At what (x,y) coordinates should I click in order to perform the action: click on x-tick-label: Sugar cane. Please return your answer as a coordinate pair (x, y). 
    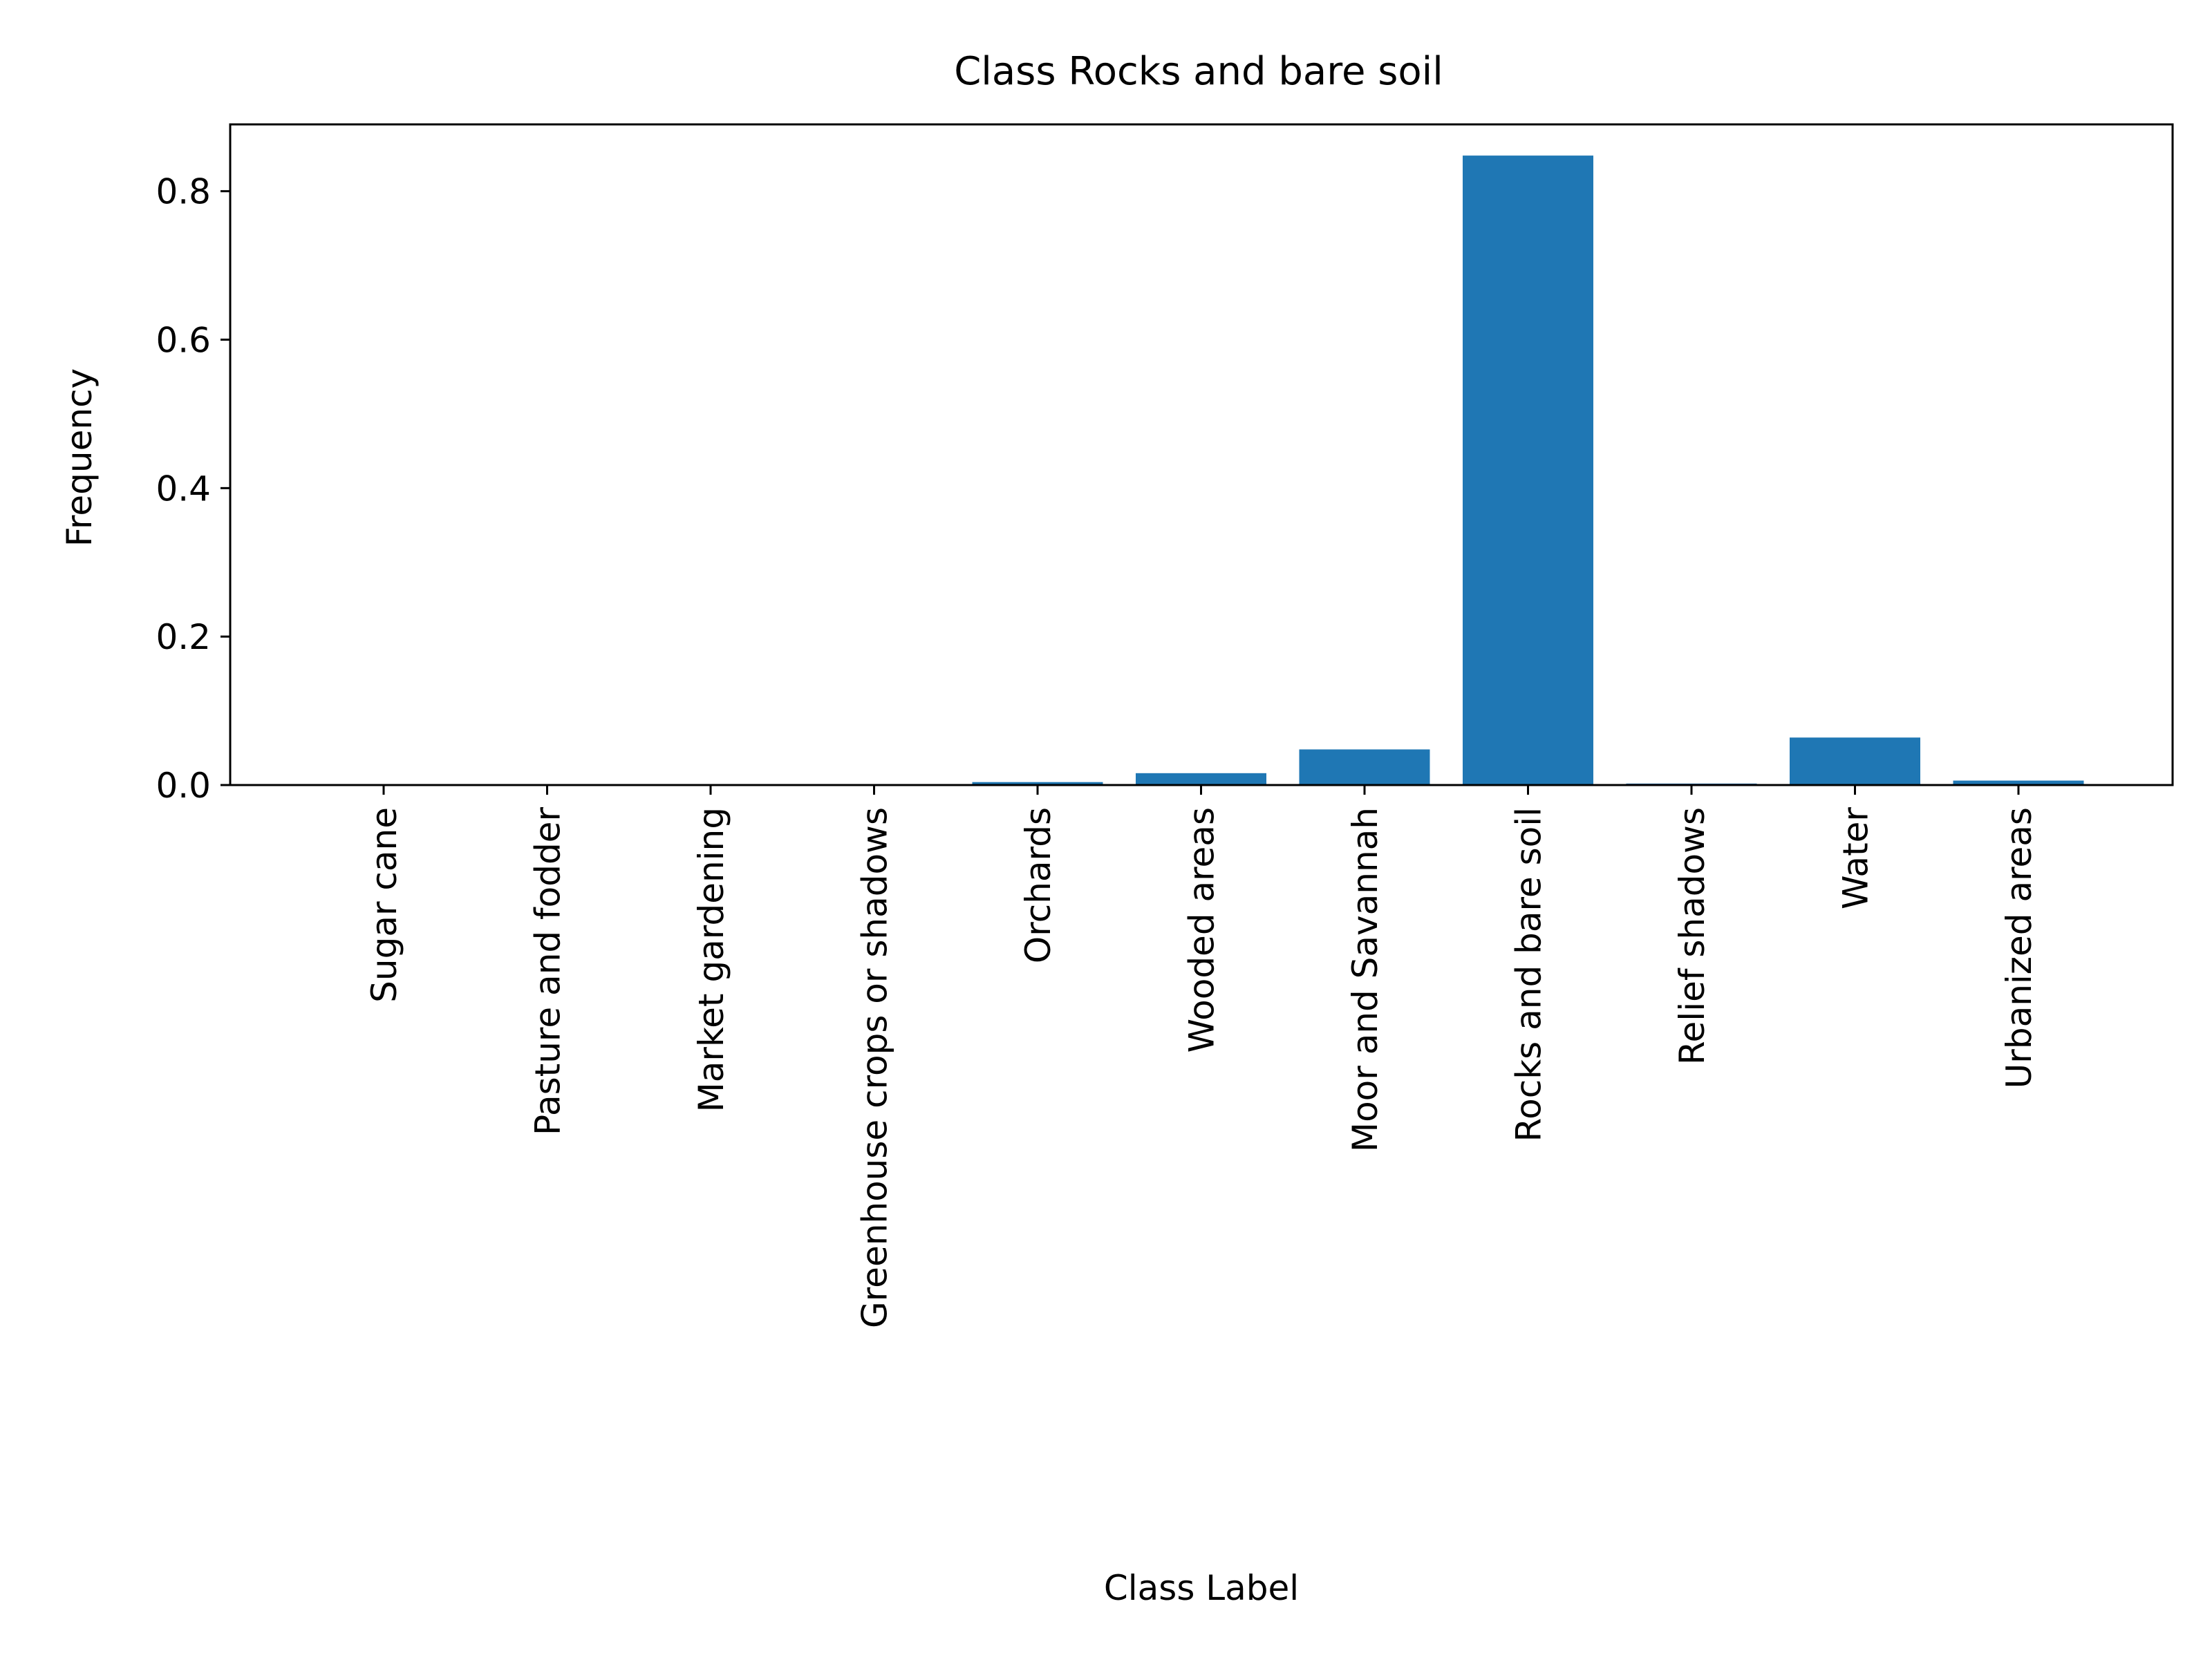
    Looking at the image, I should click on (384, 905).